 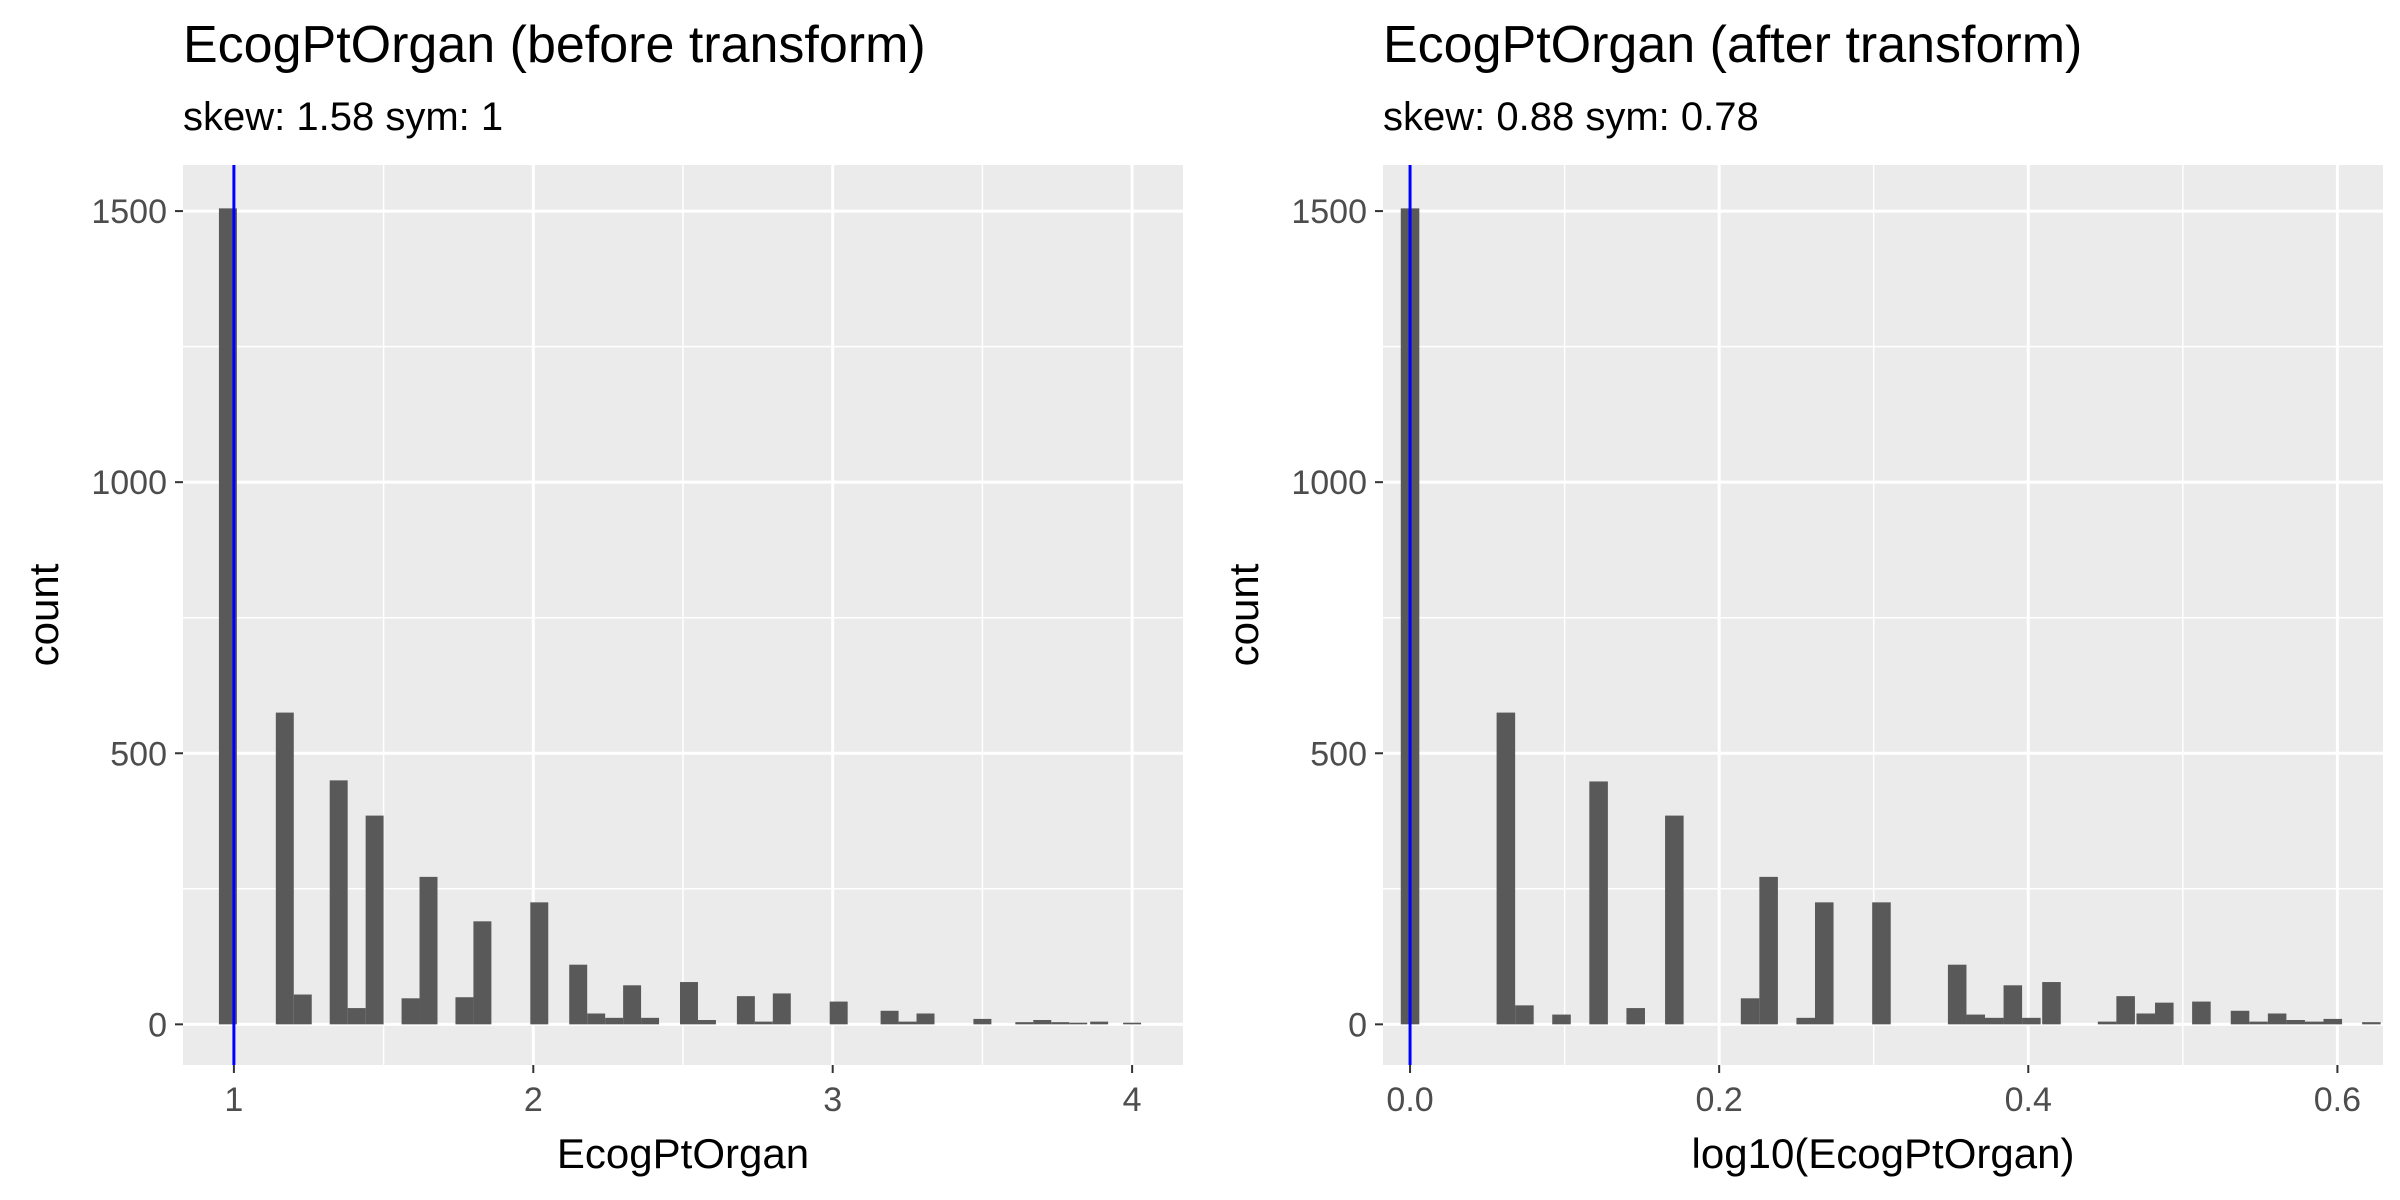 I want to click on x-tick-label: 3, so click(x=832, y=1100).